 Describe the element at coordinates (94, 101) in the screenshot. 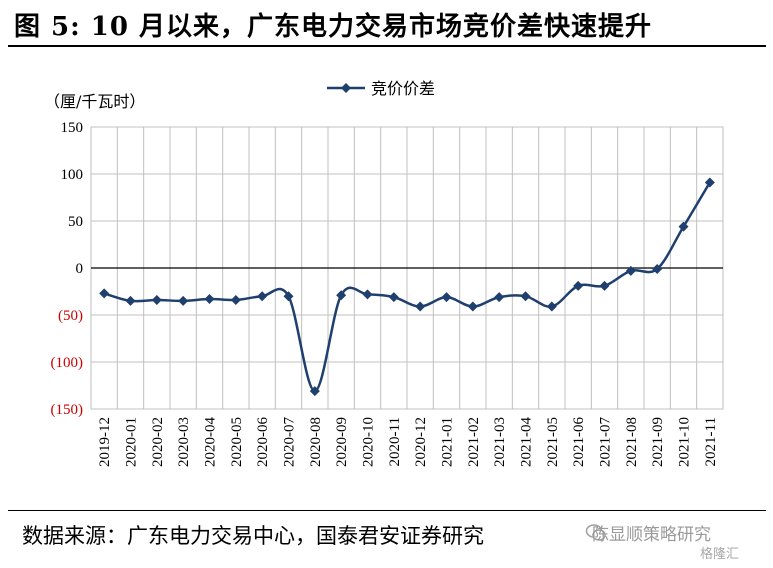

I see `y-axis-label: （厘/千瓦时）` at that location.